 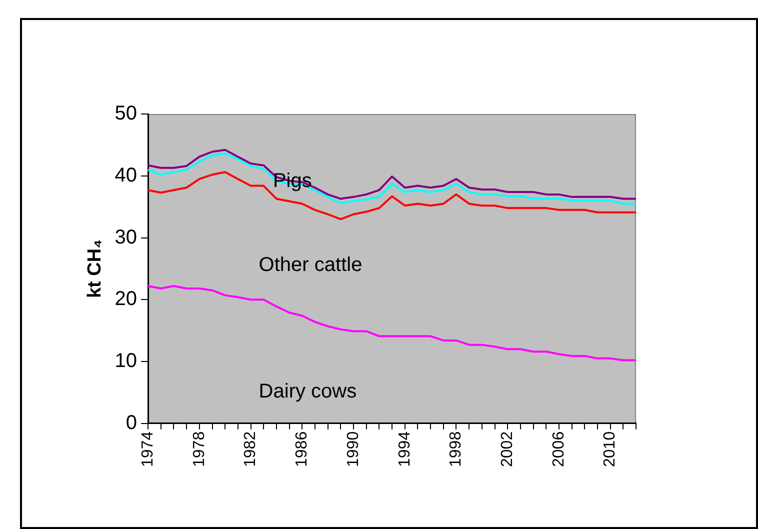 What do you see at coordinates (126, 113) in the screenshot?
I see `y-tick-label: 50` at bounding box center [126, 113].